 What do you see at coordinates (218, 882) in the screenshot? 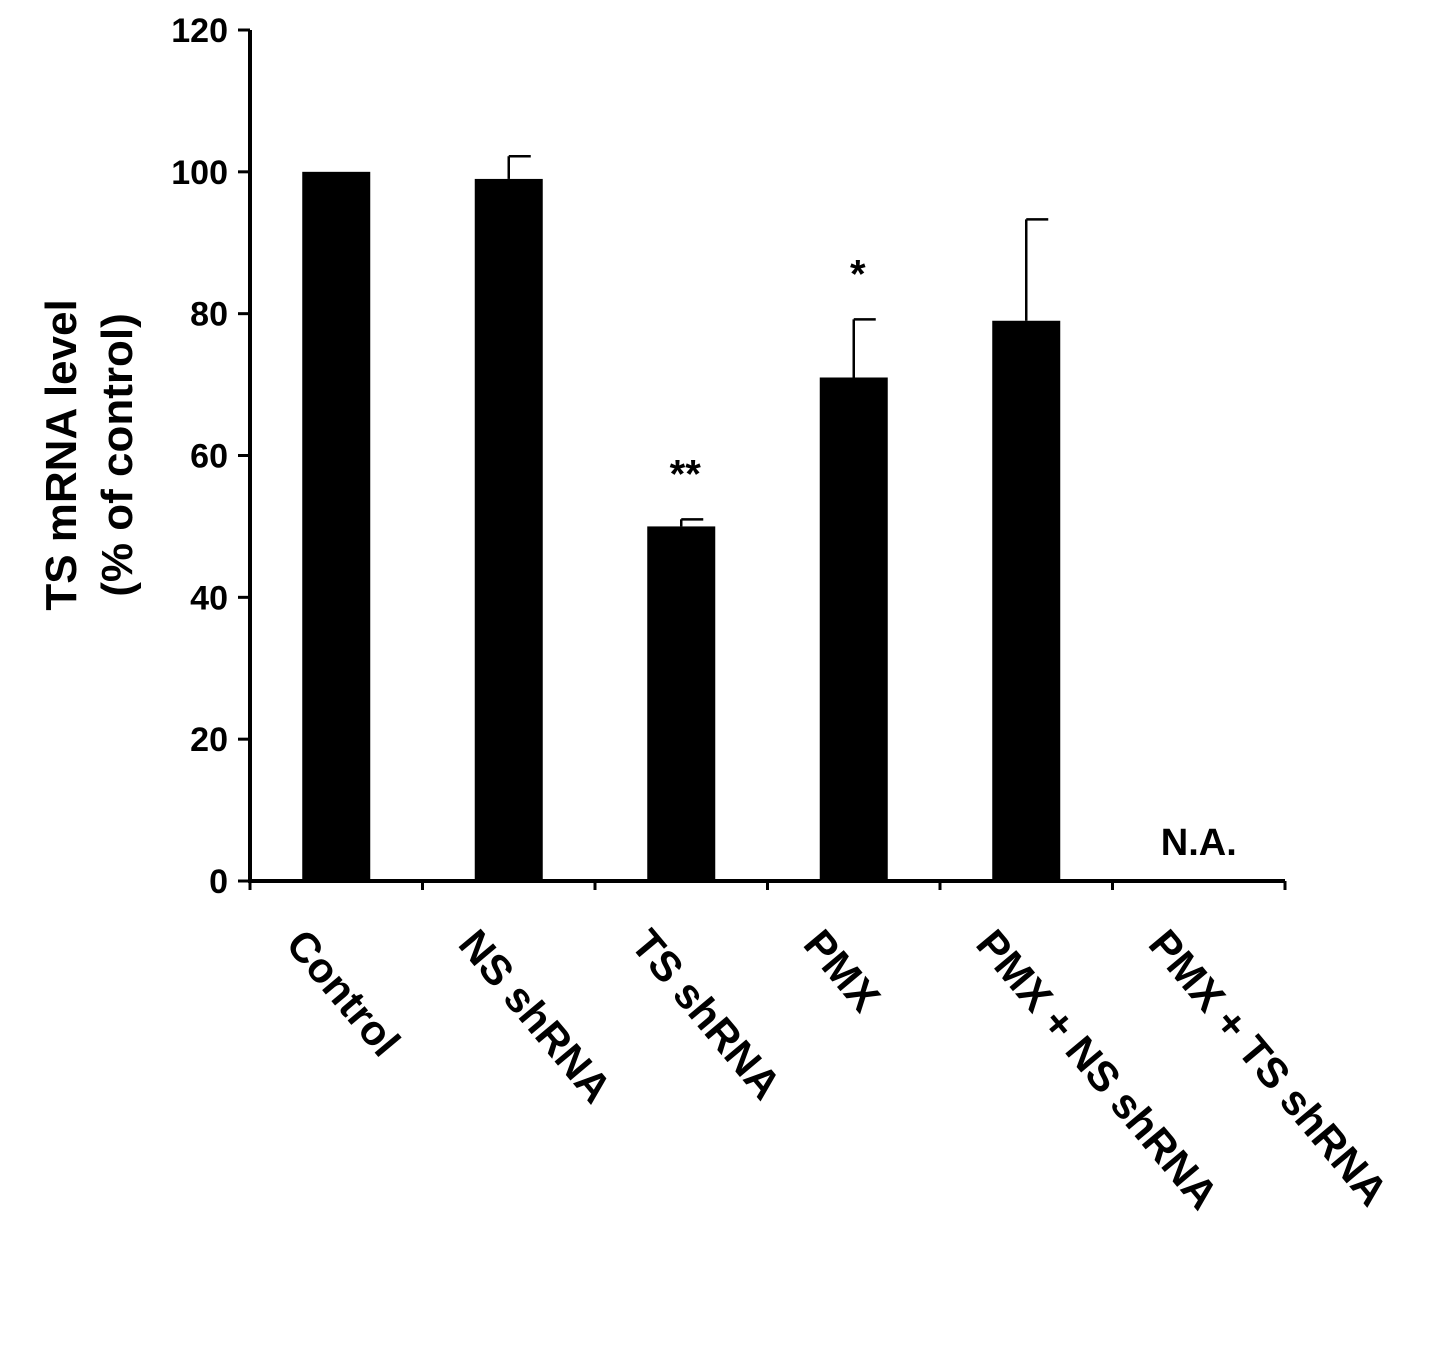
I see `y-tick-label: 0` at bounding box center [218, 882].